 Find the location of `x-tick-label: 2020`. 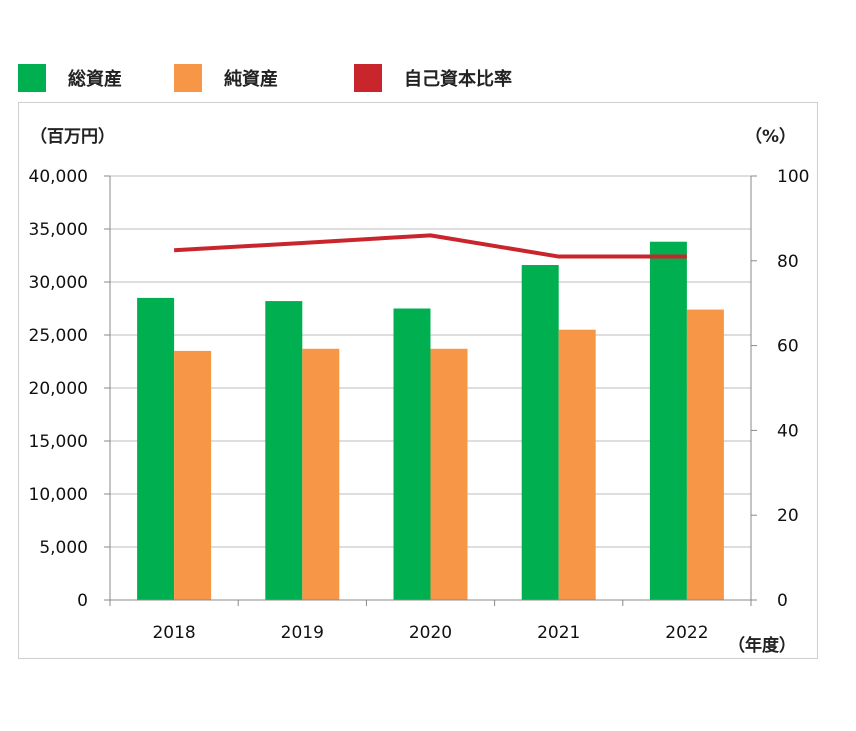

x-tick-label: 2020 is located at coordinates (430, 633).